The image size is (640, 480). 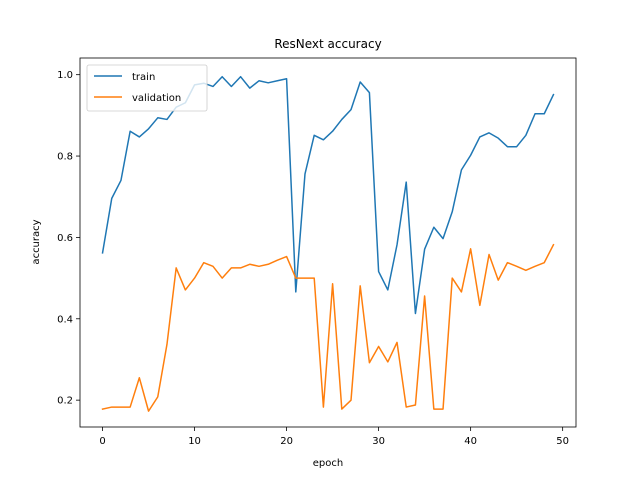 What do you see at coordinates (65, 157) in the screenshot?
I see `y-tick-label: 0.8` at bounding box center [65, 157].